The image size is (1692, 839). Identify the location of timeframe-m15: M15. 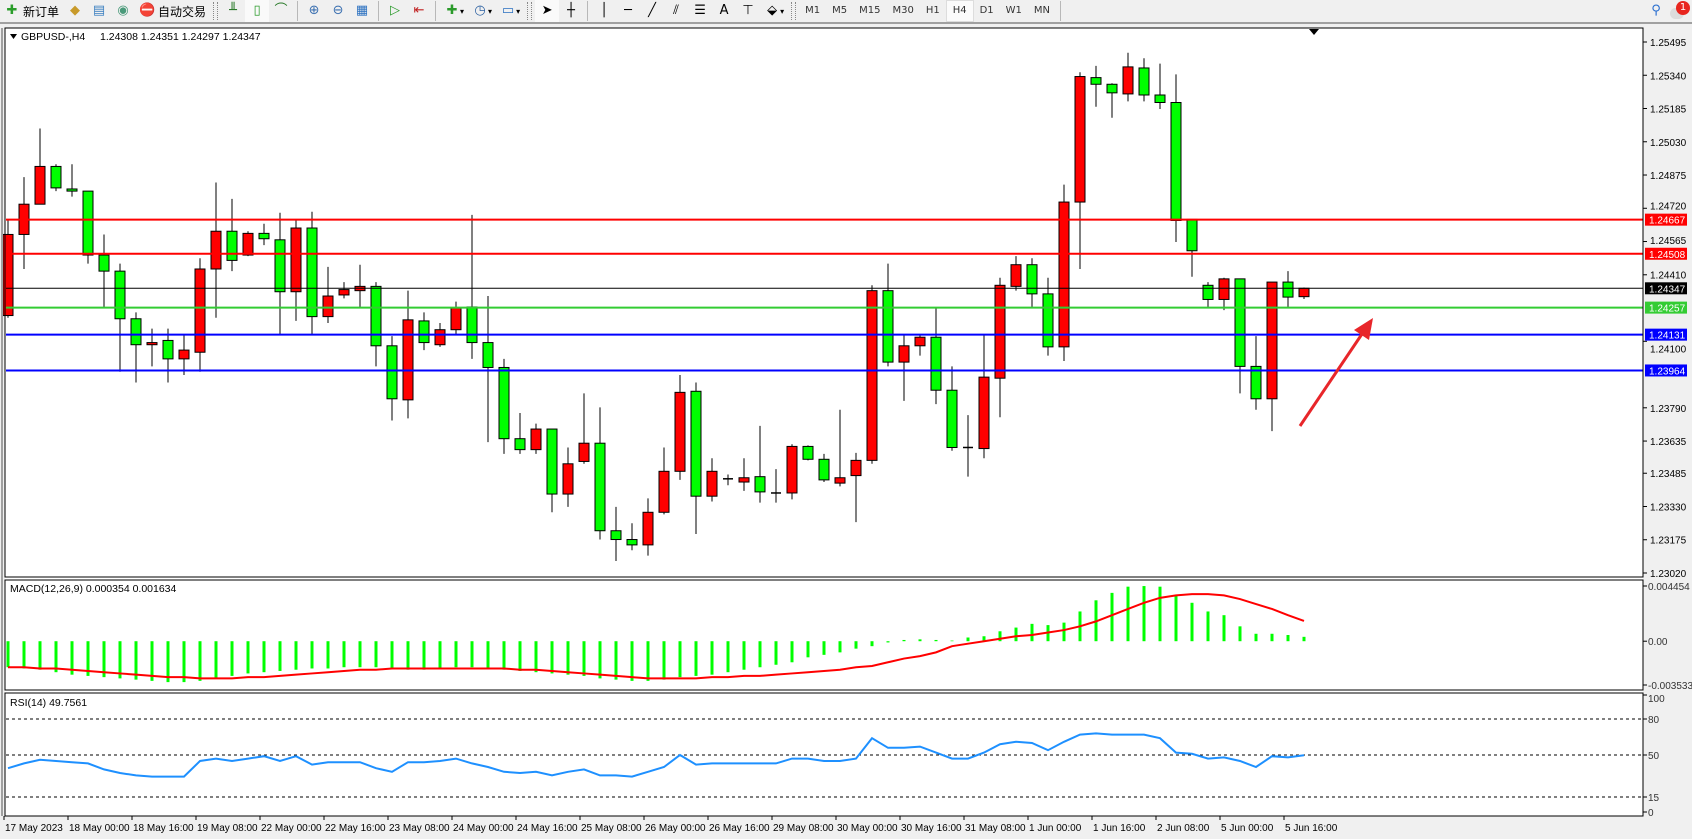
(870, 10).